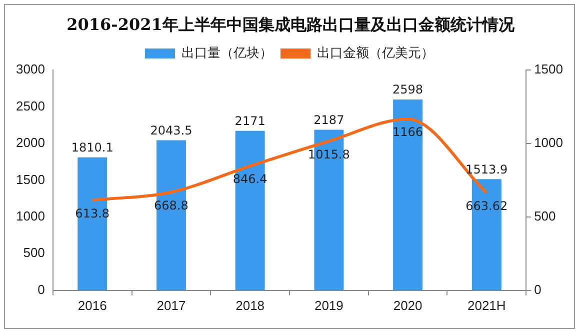 The image size is (581, 335). Describe the element at coordinates (30, 69) in the screenshot. I see `y-tick-label: 3000` at that location.